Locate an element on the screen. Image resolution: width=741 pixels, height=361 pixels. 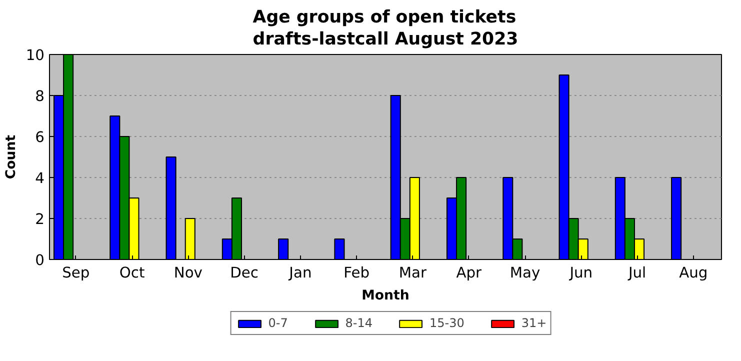
chart-title: Age groups of open tickets drafts-lastcall August 2023 is located at coordinates (385, 29).